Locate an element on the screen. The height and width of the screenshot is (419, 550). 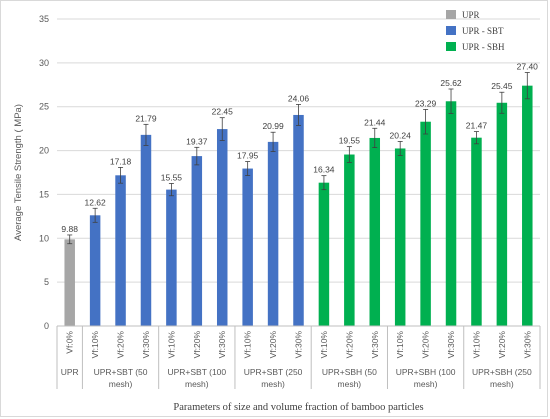
x-group-label: UPR is located at coordinates (70, 372).